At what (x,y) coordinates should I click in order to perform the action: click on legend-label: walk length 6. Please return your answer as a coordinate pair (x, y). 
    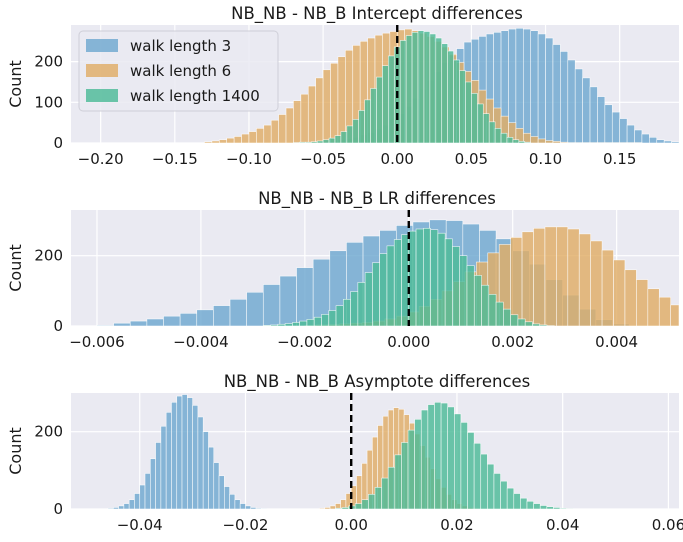
    Looking at the image, I should click on (180, 71).